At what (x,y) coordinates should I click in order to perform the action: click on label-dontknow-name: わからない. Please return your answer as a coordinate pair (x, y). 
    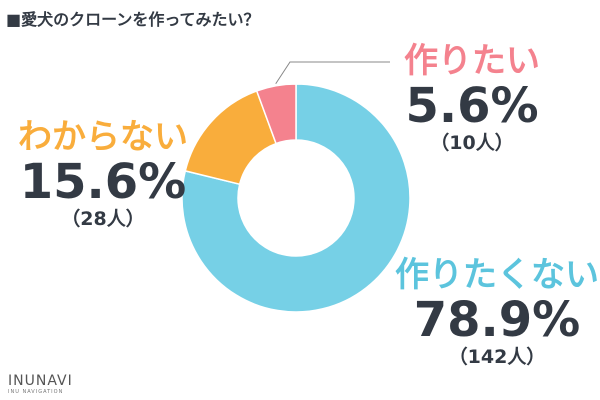
    Looking at the image, I should click on (103, 137).